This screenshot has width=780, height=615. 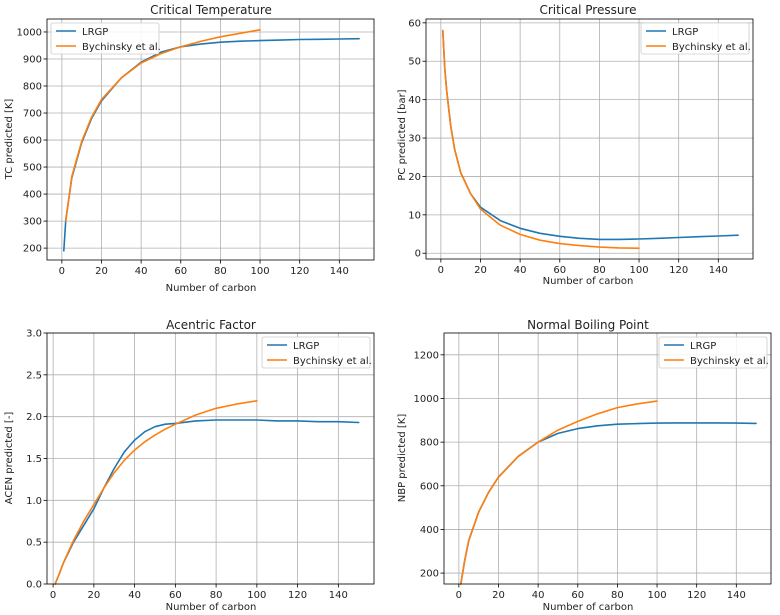 I want to click on y-tick-label: 1200, so click(x=426, y=355).